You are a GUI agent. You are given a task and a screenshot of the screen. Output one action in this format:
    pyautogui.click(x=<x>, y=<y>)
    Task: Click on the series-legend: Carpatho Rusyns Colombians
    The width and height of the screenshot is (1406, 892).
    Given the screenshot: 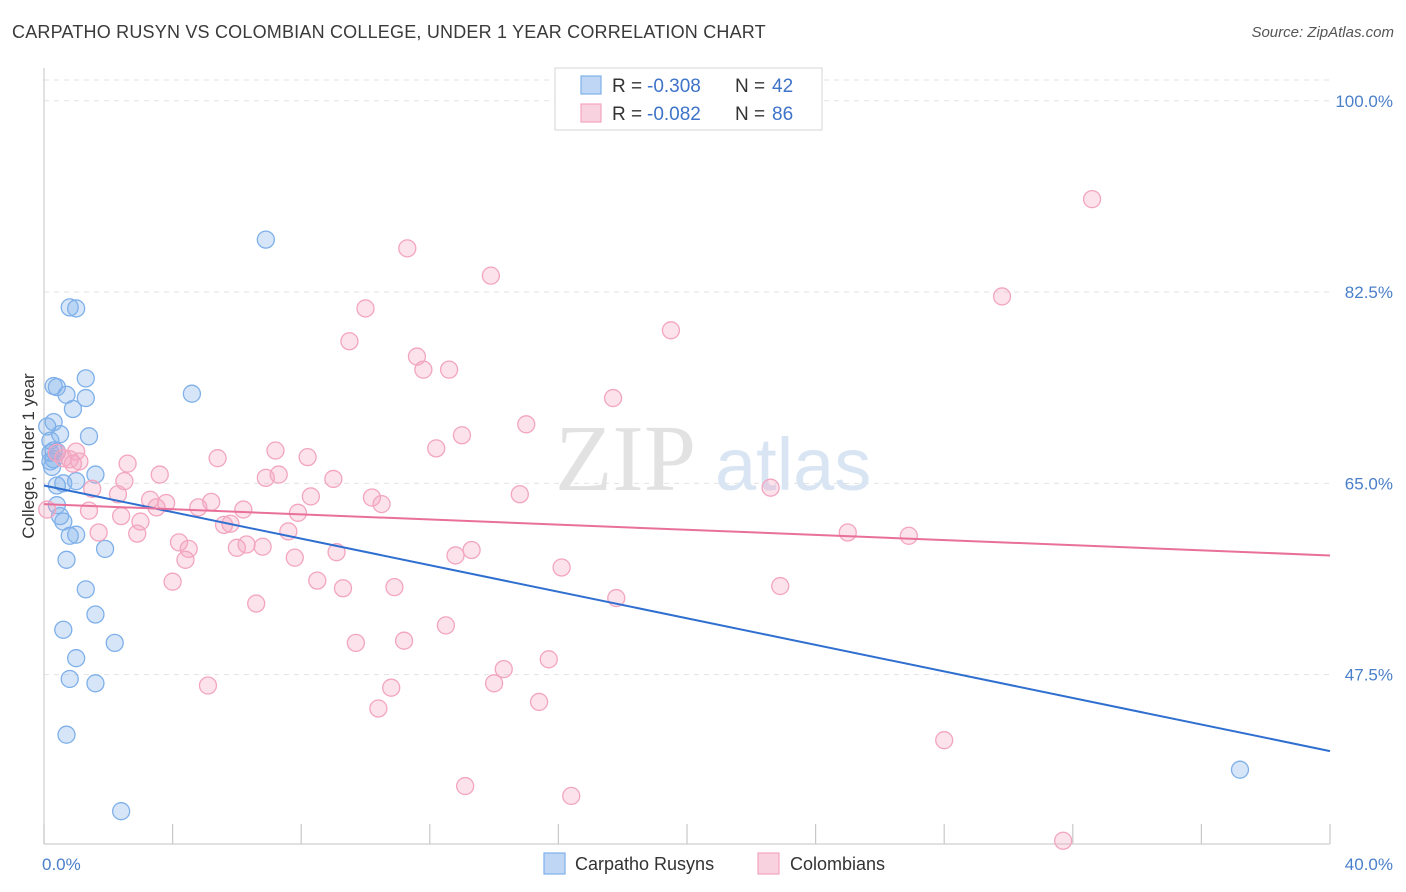 What is the action you would take?
    pyautogui.click(x=714, y=863)
    